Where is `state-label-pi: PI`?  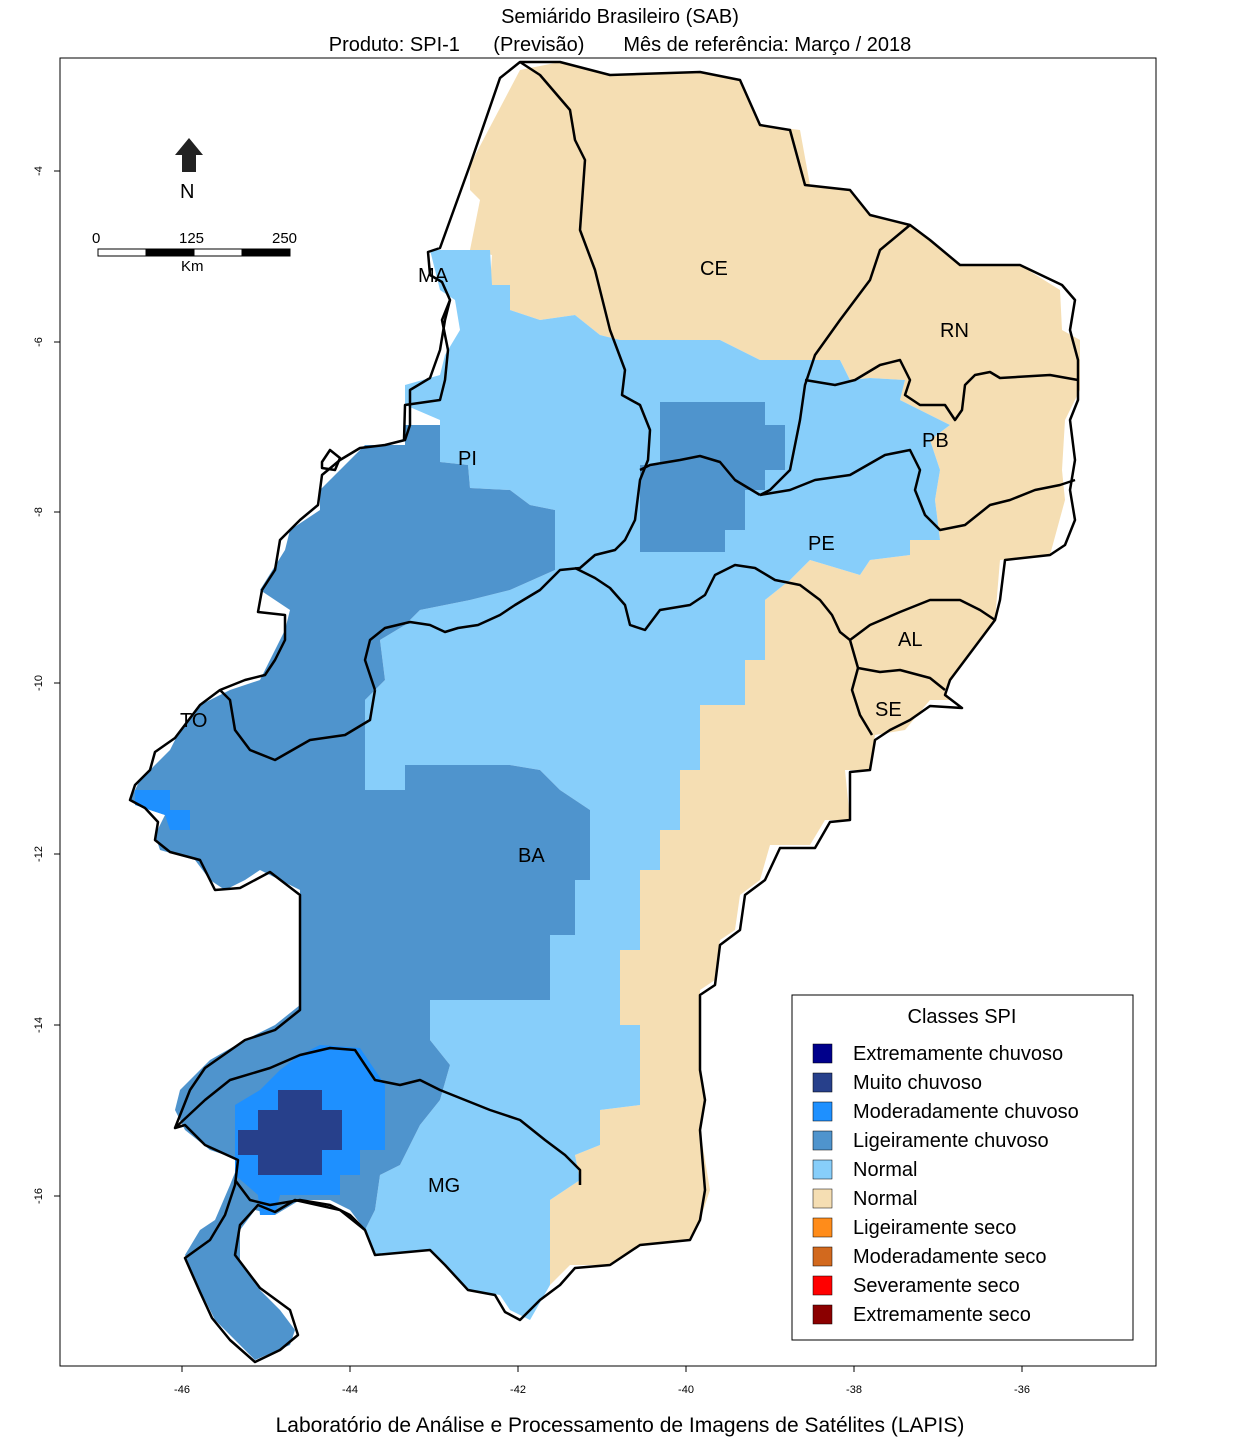
state-label-pi: PI is located at coordinates (467, 459).